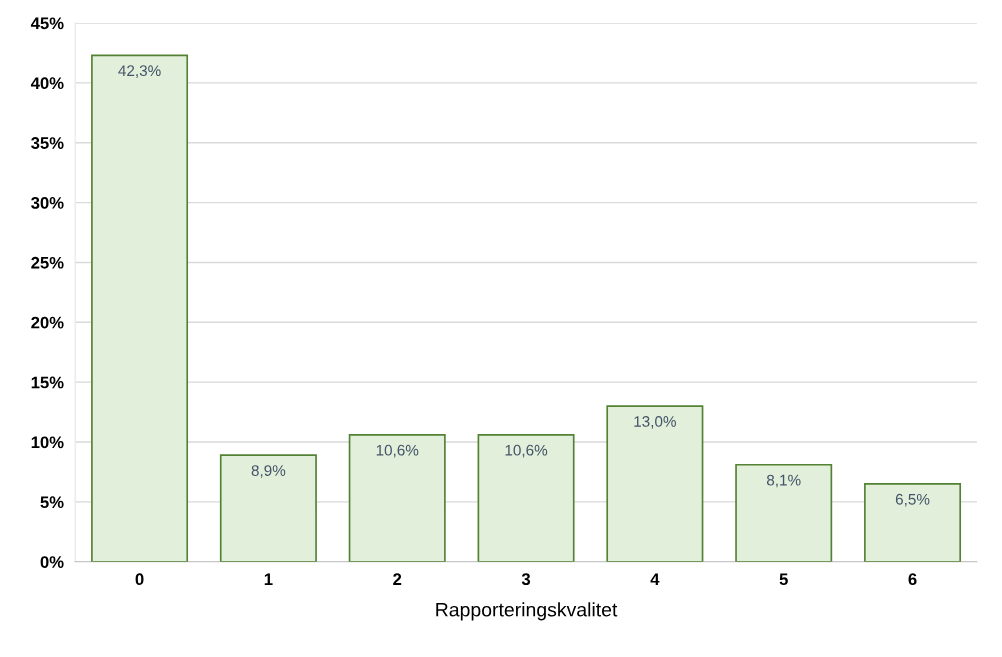  I want to click on x-tick-label: 5, so click(783, 579).